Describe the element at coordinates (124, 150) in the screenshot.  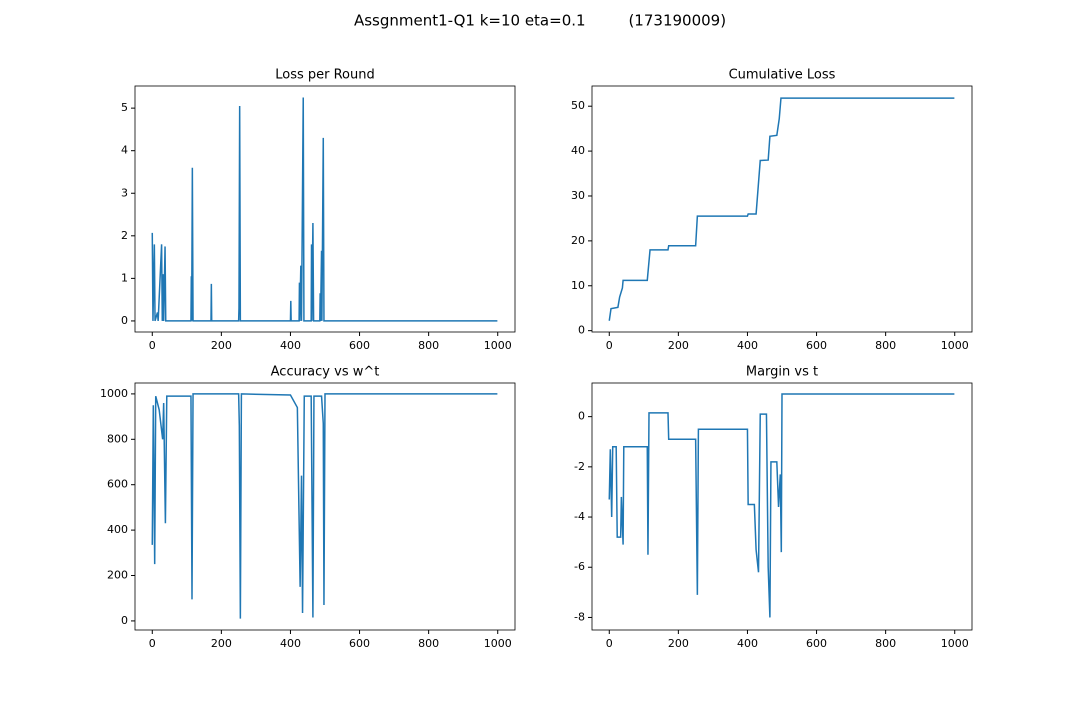
I see `y-tick-label: 4` at that location.